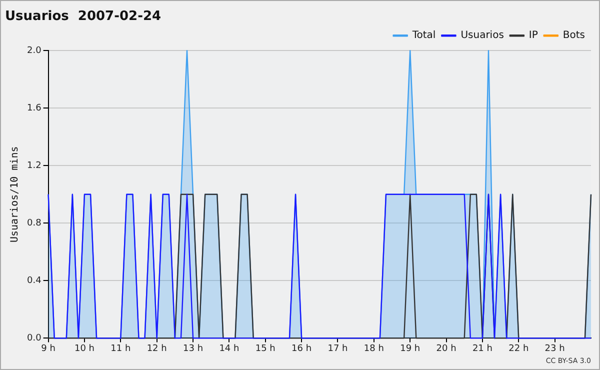 The height and width of the screenshot is (370, 600). What do you see at coordinates (48, 349) in the screenshot?
I see `x-tick-label: 9 h` at bounding box center [48, 349].